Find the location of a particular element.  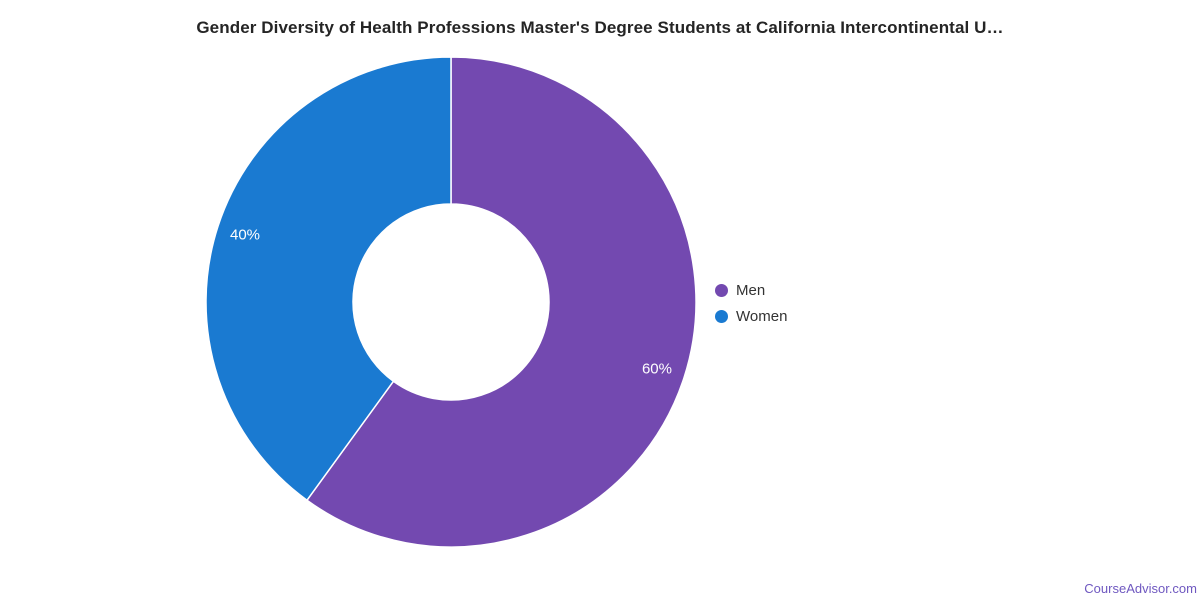

legend: Men Women is located at coordinates (751, 303).